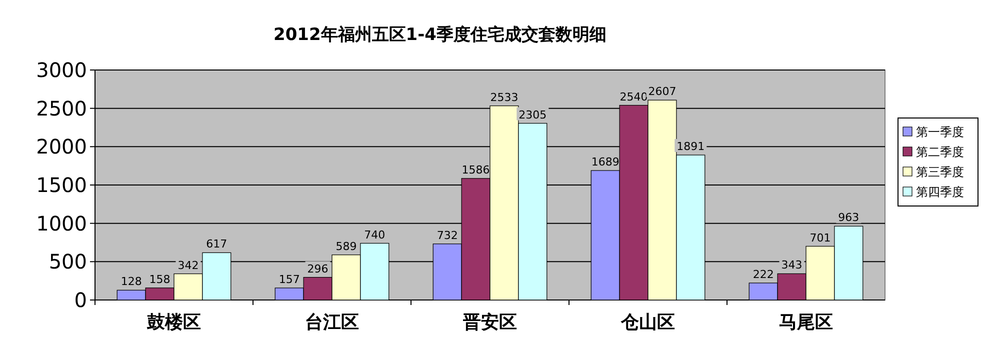 Image resolution: width=1000 pixels, height=350 pixels. I want to click on data-label: 342, so click(188, 265).